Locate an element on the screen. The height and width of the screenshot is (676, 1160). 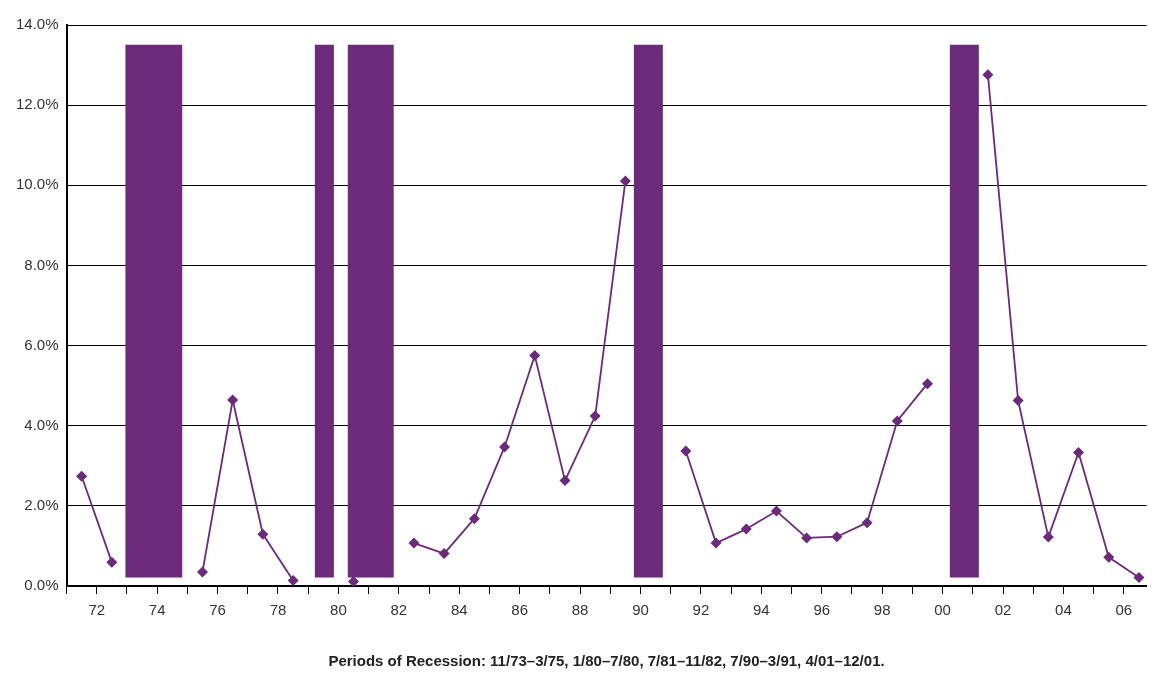
y-tick-label: 14.0% is located at coordinates (37, 24).